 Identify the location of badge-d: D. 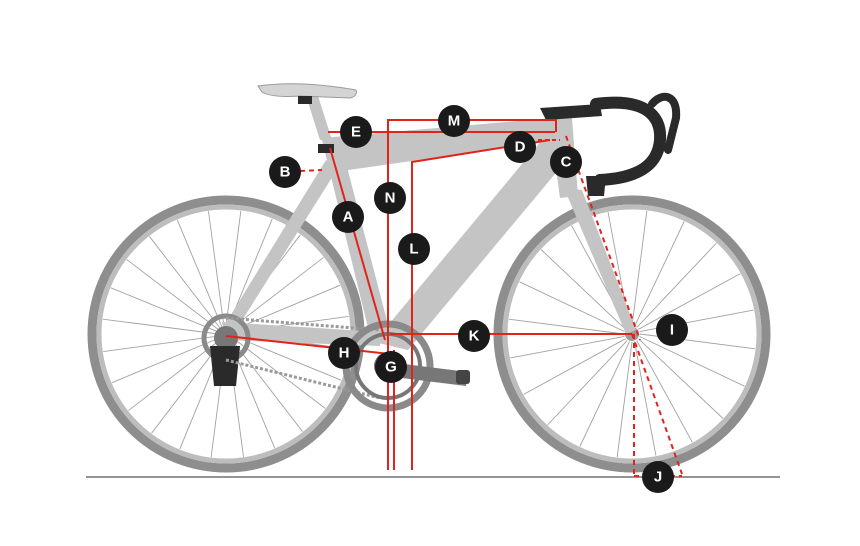
(520, 147).